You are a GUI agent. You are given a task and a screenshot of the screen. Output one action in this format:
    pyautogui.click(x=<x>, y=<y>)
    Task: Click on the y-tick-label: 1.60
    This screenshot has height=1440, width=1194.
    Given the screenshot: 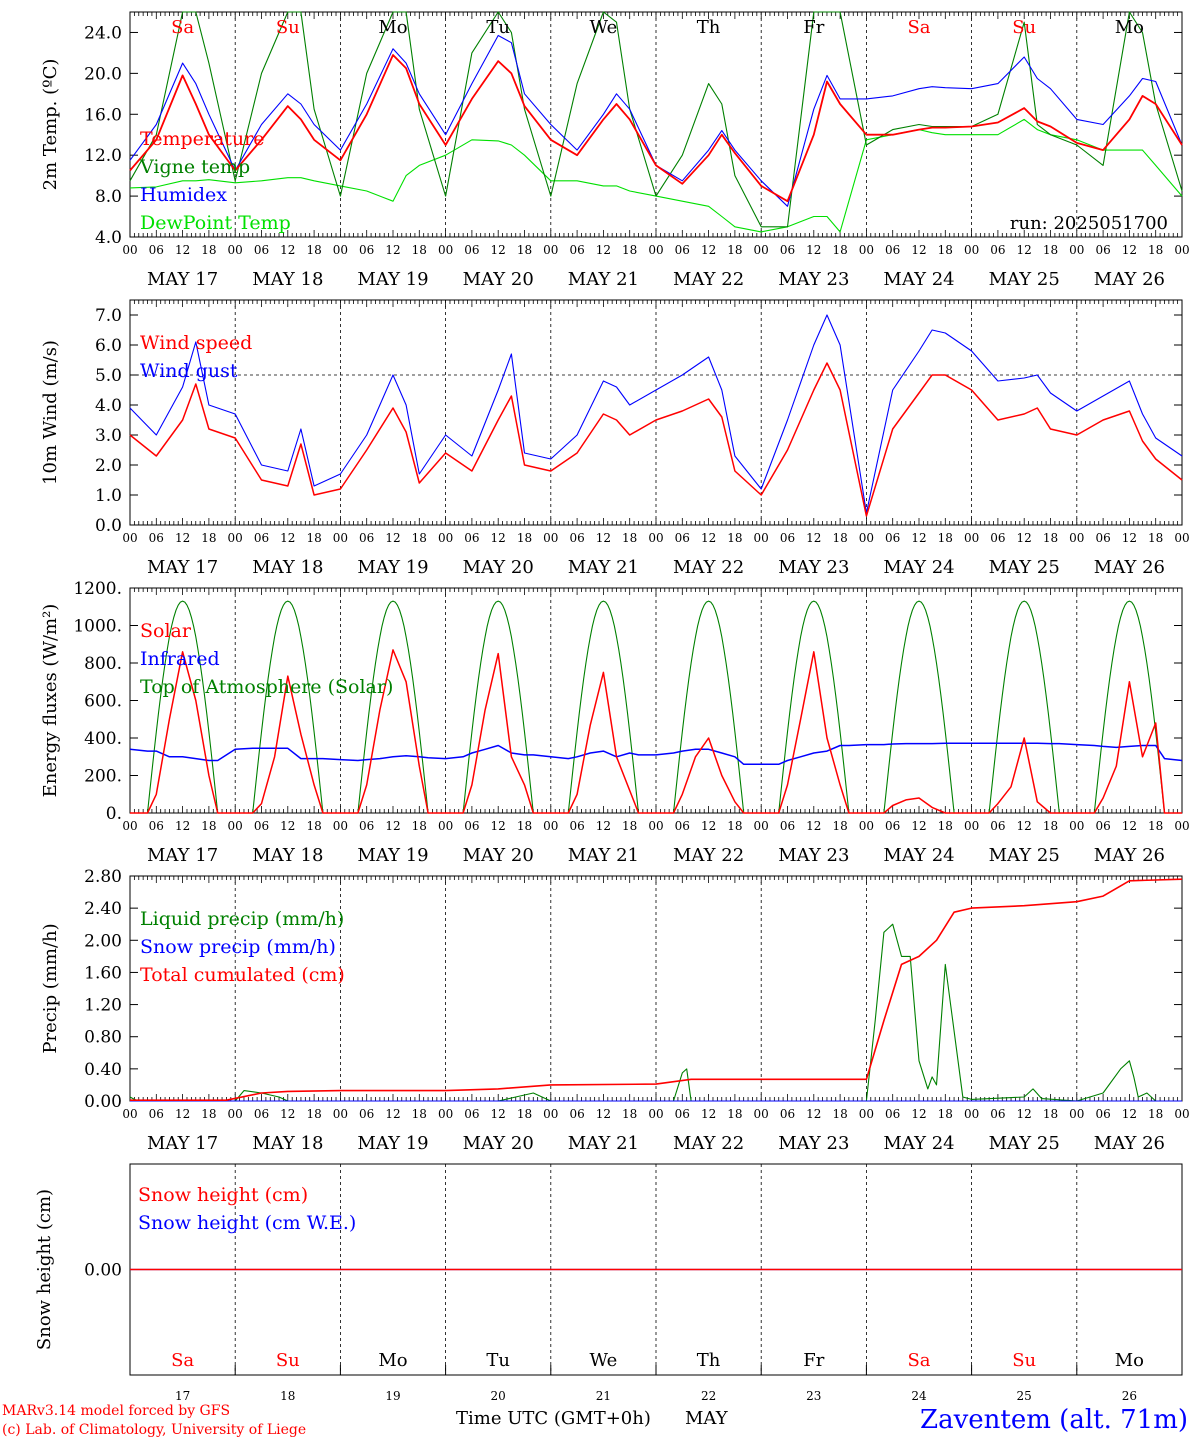 What is the action you would take?
    pyautogui.click(x=103, y=973)
    